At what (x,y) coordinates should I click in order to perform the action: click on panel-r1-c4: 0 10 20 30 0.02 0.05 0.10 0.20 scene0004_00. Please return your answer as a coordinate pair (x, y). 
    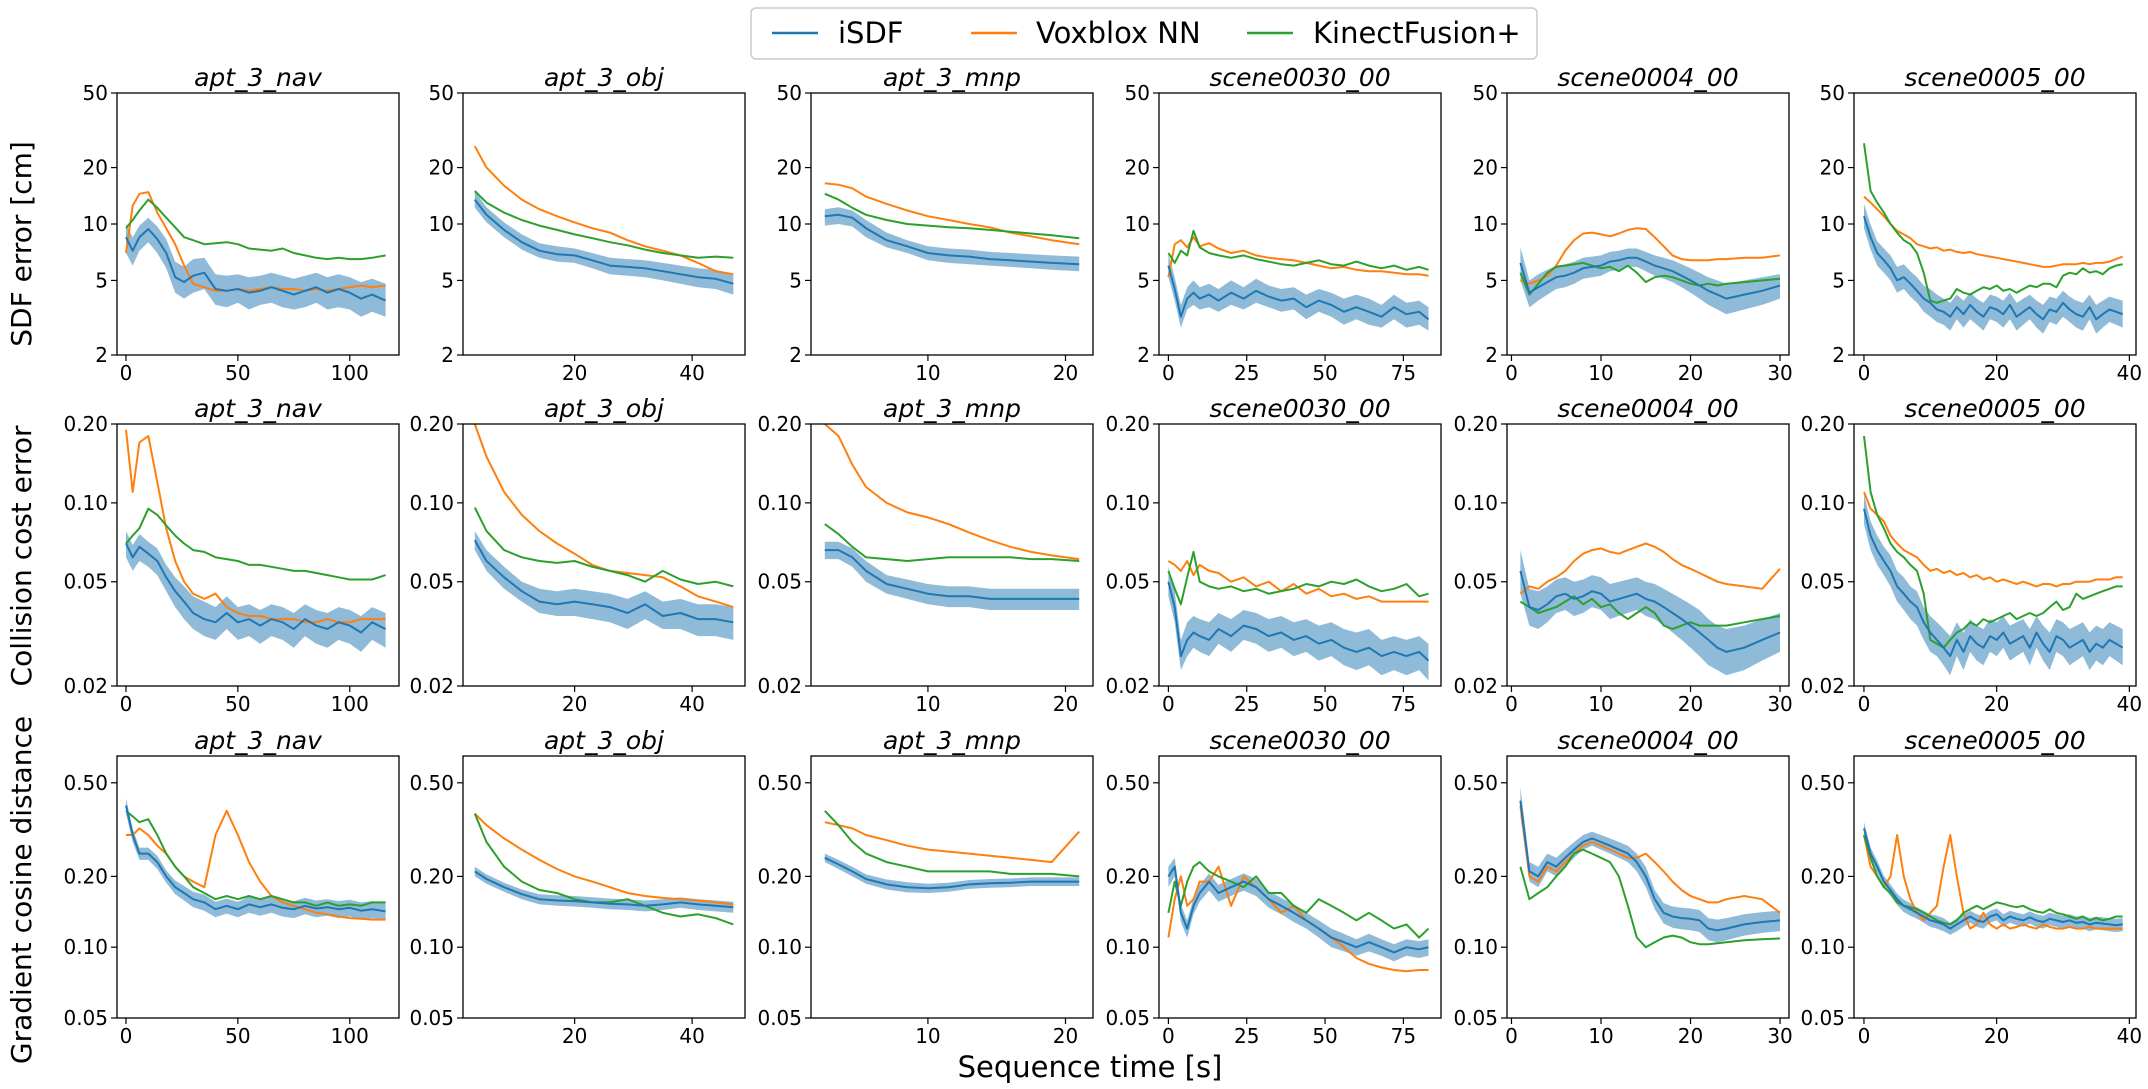
    Looking at the image, I should click on (1622, 555).